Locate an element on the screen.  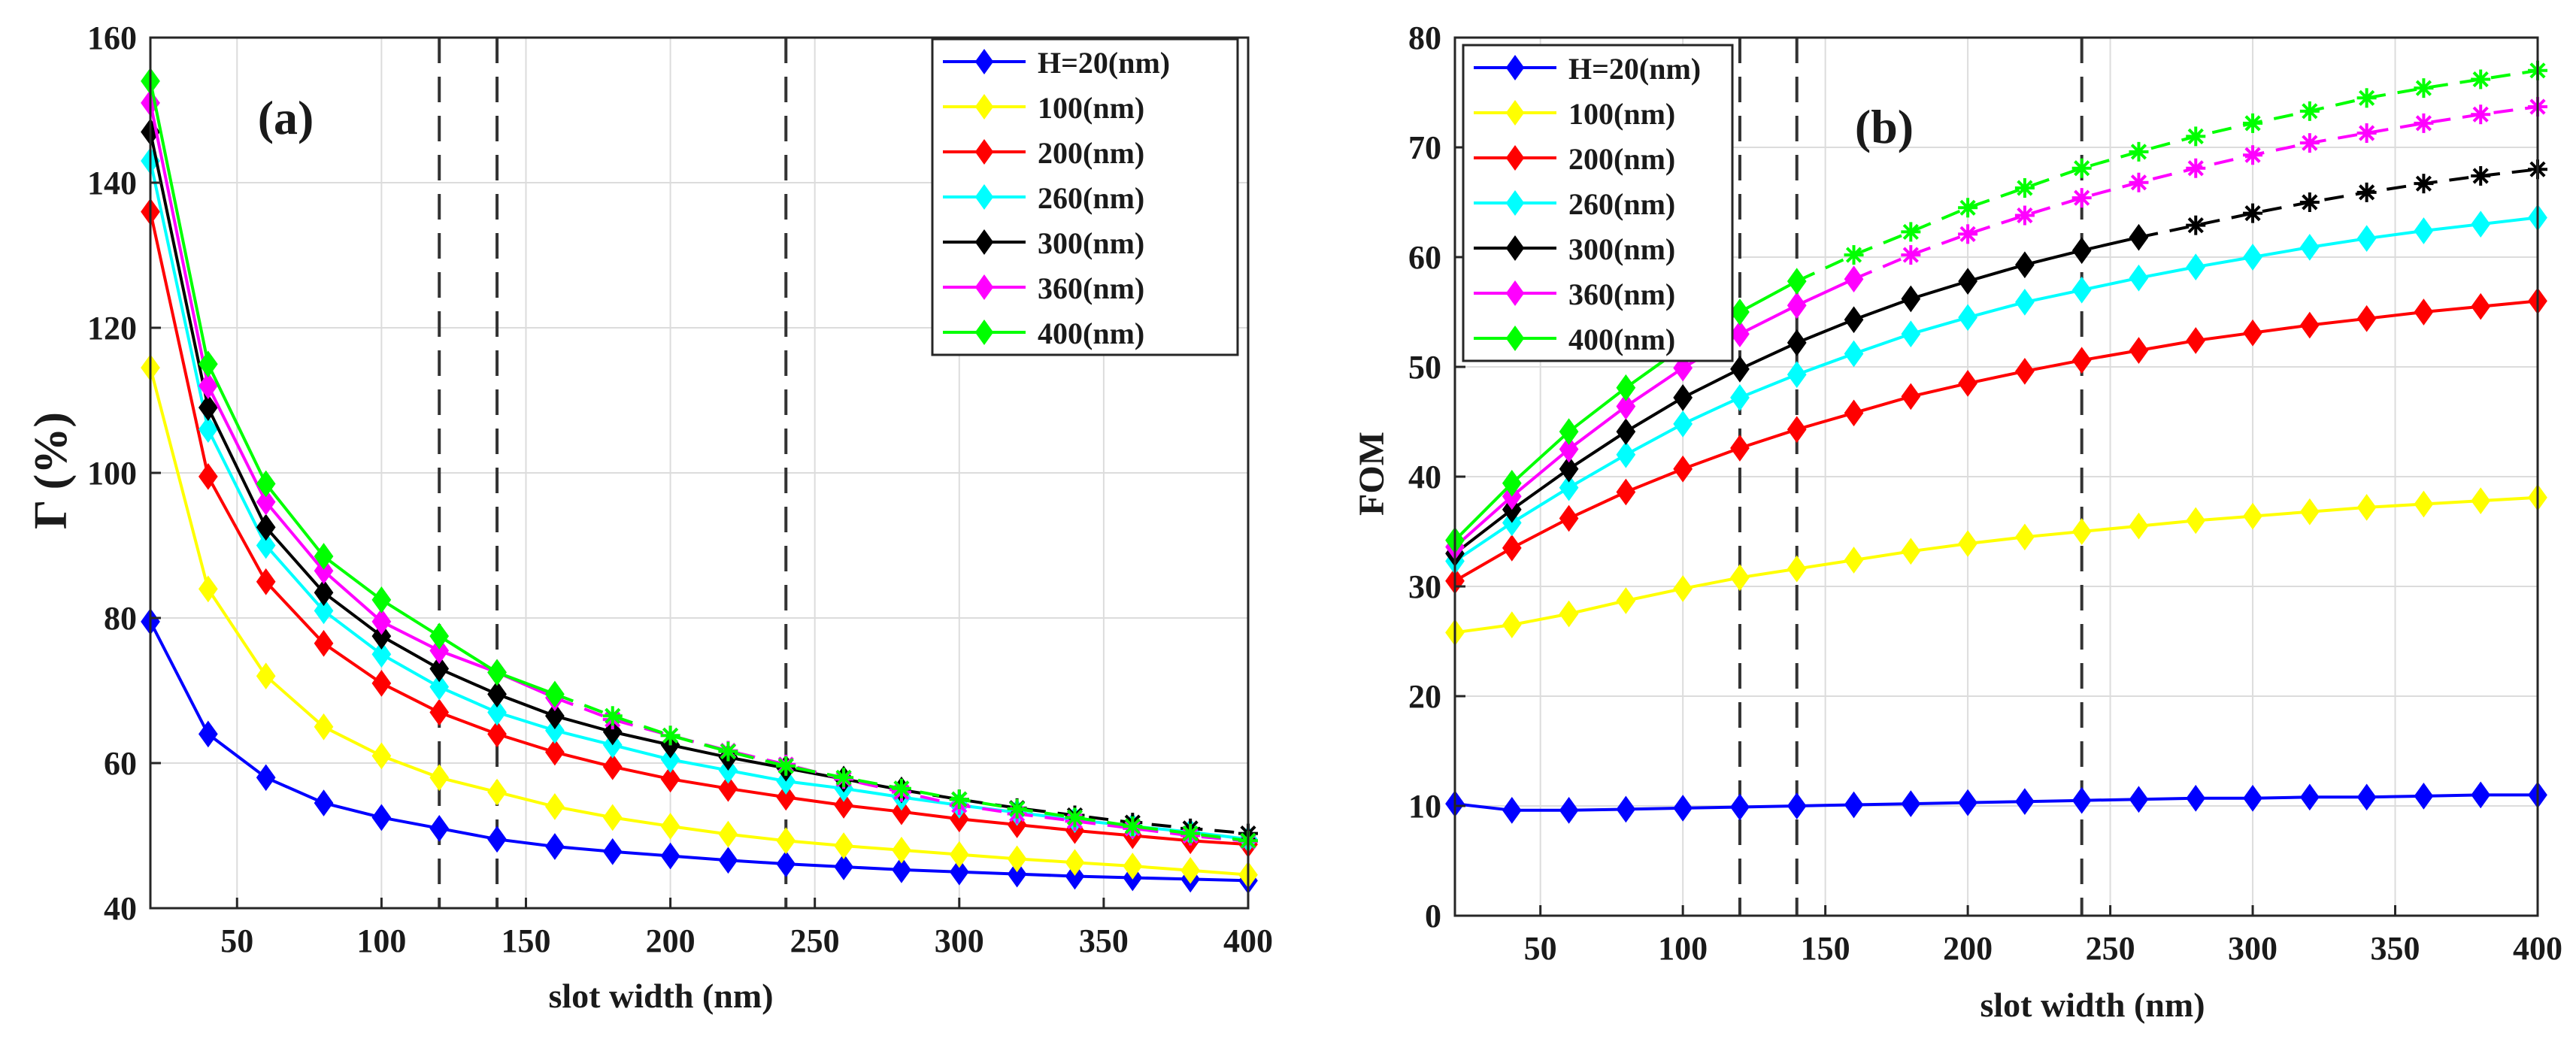
p0-legend-entry-4: 300(nm) is located at coordinates (1043, 243).